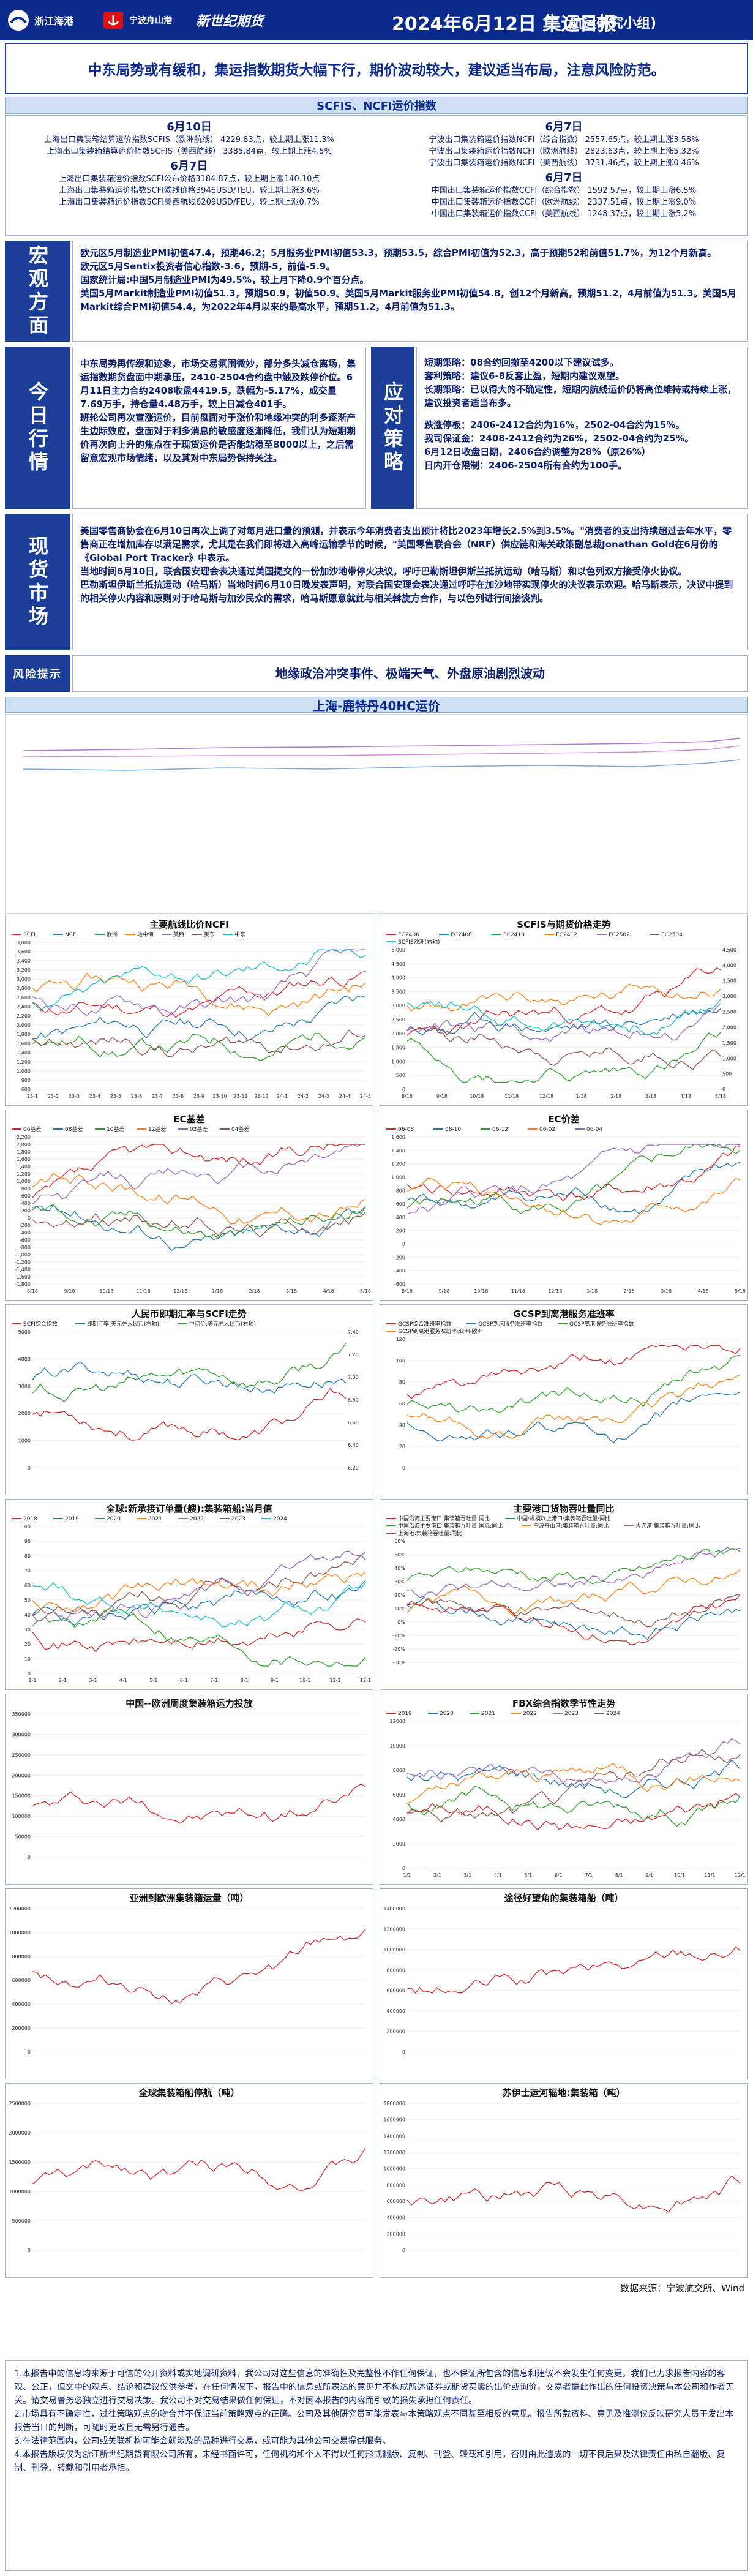 The height and width of the screenshot is (2576, 753). What do you see at coordinates (275, 1680) in the screenshot?
I see `newbuild-x-tick: 9-1` at bounding box center [275, 1680].